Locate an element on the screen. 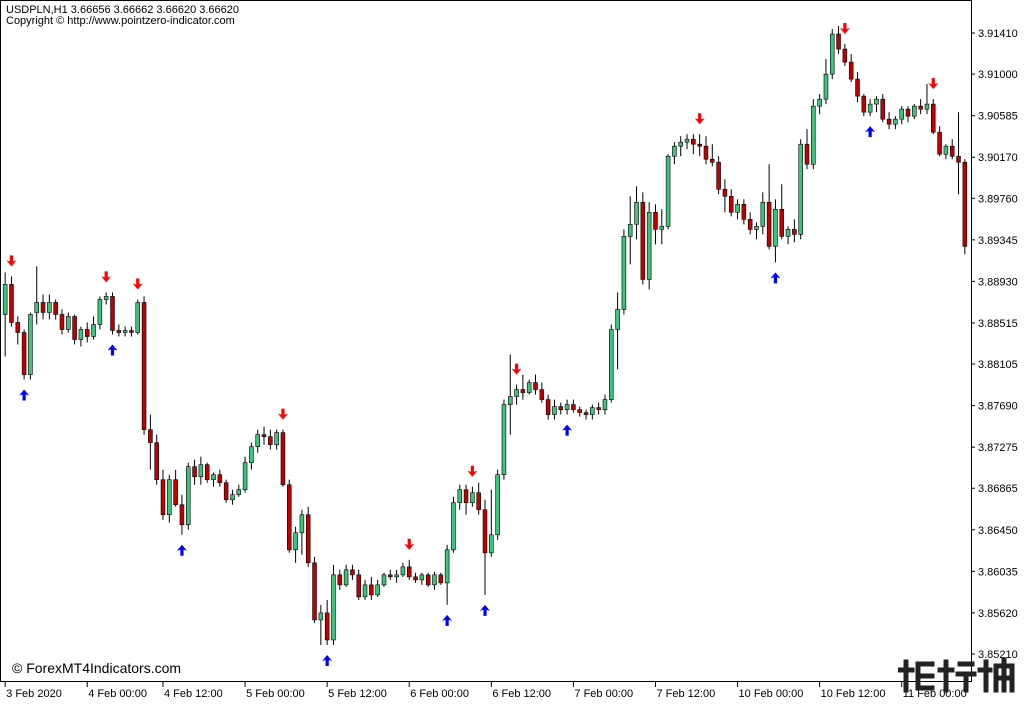  time-tick-label: 3 Feb 2020 is located at coordinates (34, 694).